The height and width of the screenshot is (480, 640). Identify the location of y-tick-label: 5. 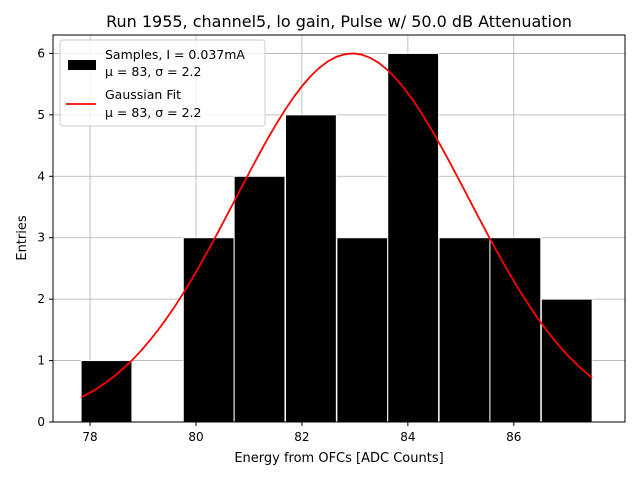
(41, 115).